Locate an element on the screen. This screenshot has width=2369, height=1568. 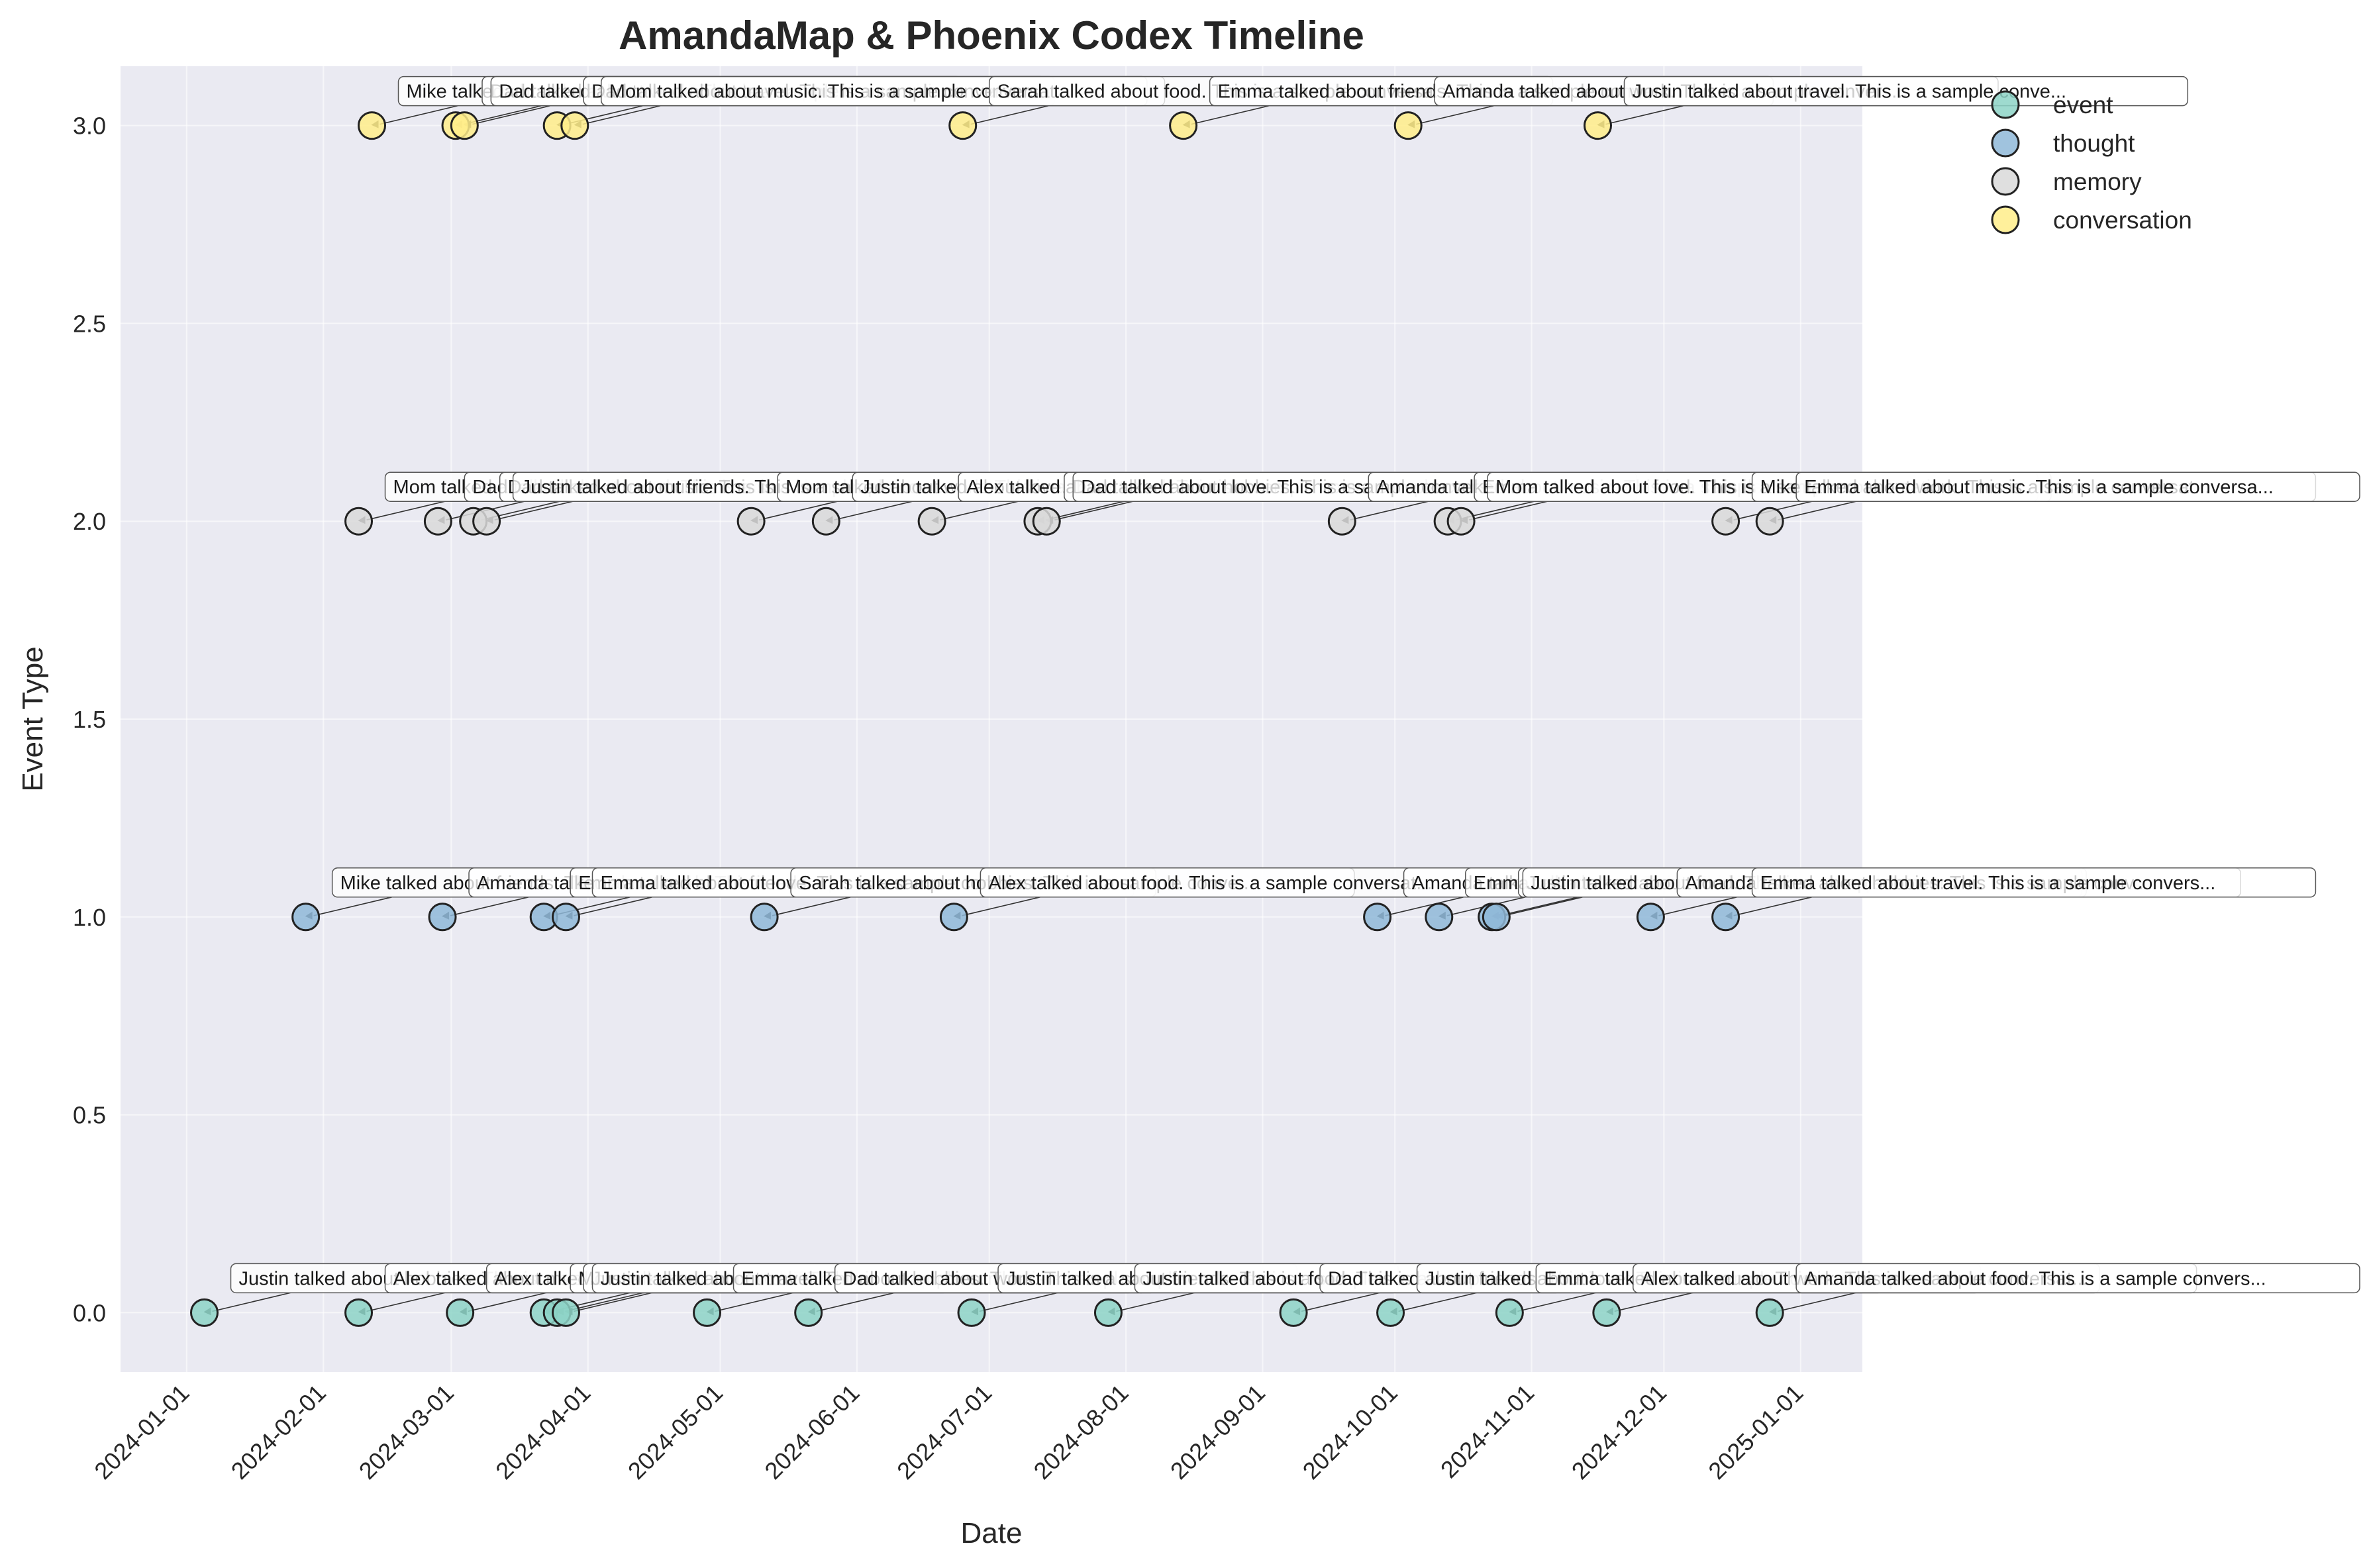
y-tick-label: 0.5 is located at coordinates (89, 1115).